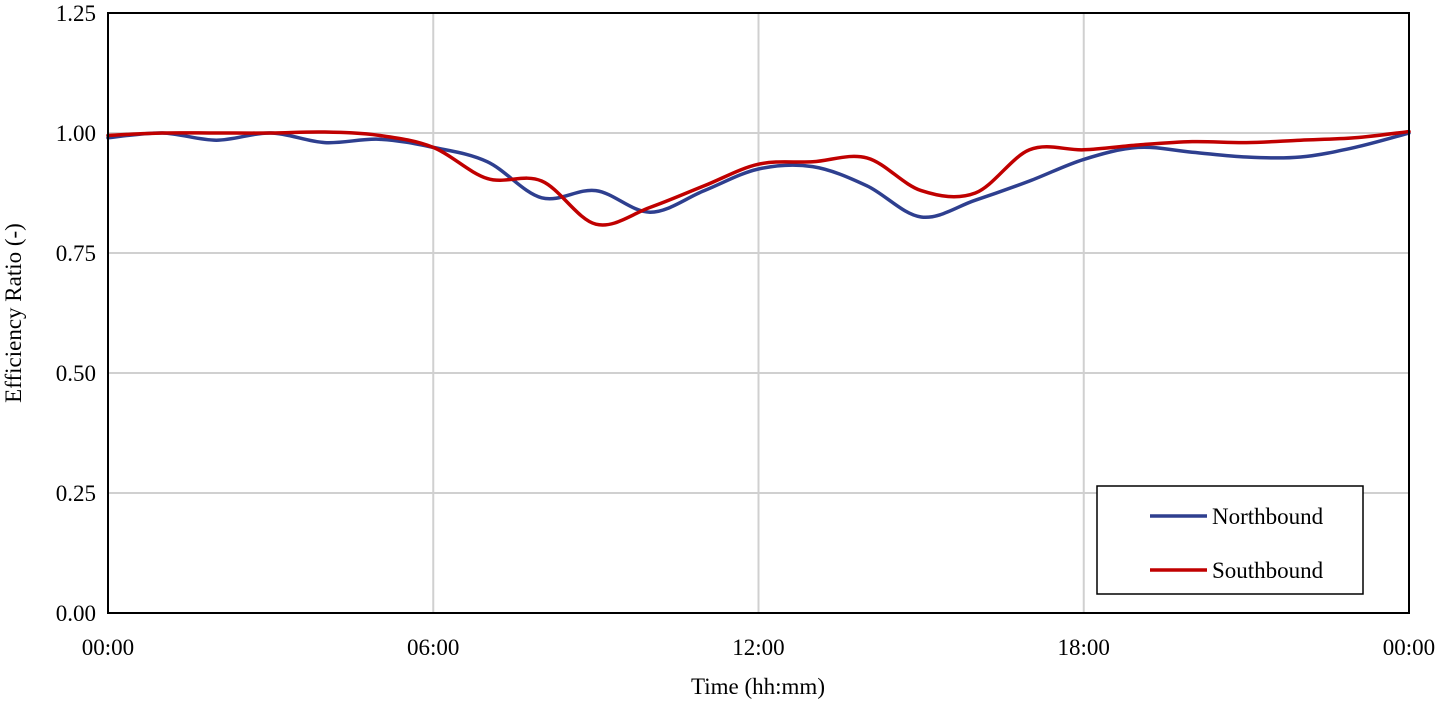  What do you see at coordinates (1268, 516) in the screenshot?
I see `legend-label-northbound: Northbound` at bounding box center [1268, 516].